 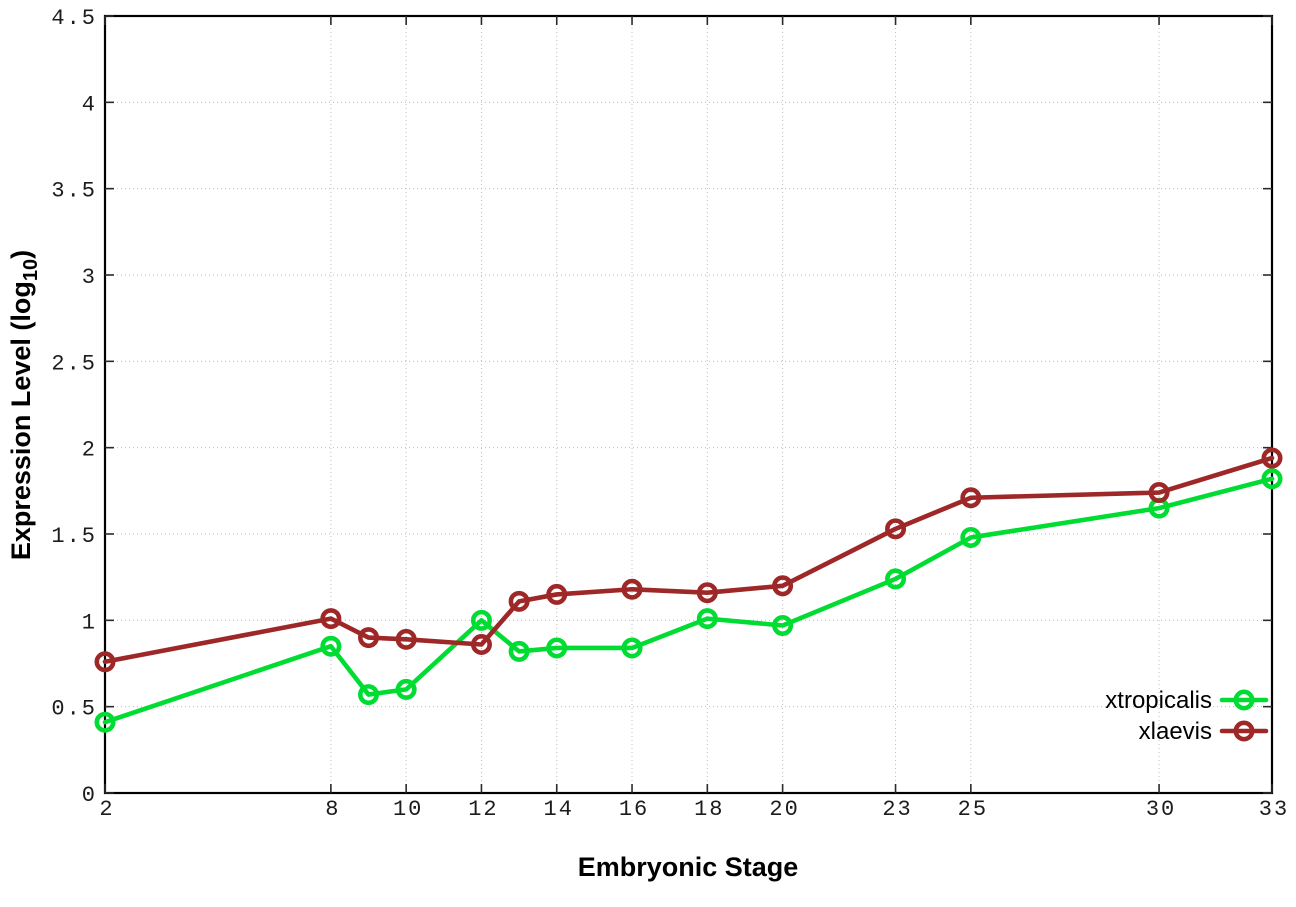 What do you see at coordinates (106, 809) in the screenshot?
I see `x-tick-label: 2` at bounding box center [106, 809].